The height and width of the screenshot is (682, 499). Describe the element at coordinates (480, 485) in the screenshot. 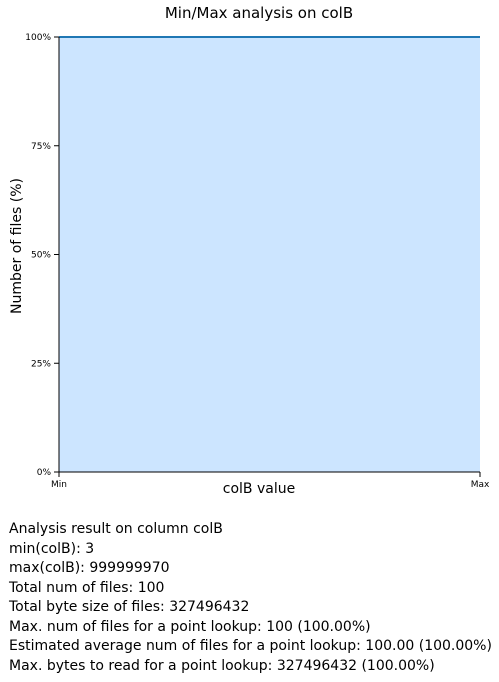

I see `x-tick-label: Max` at that location.